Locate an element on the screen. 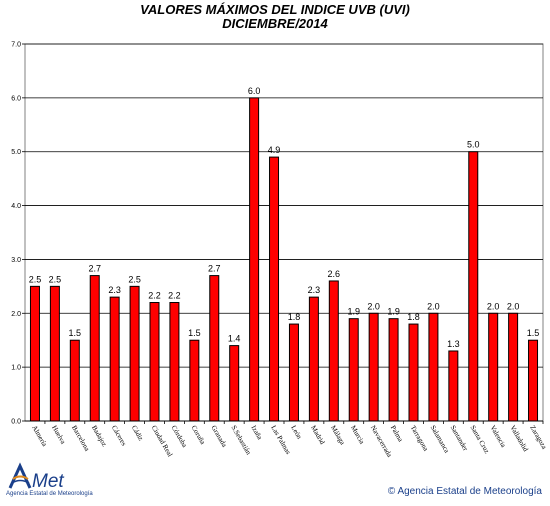 The width and height of the screenshot is (550, 506). x-tick-label: Málaga is located at coordinates (338, 435).